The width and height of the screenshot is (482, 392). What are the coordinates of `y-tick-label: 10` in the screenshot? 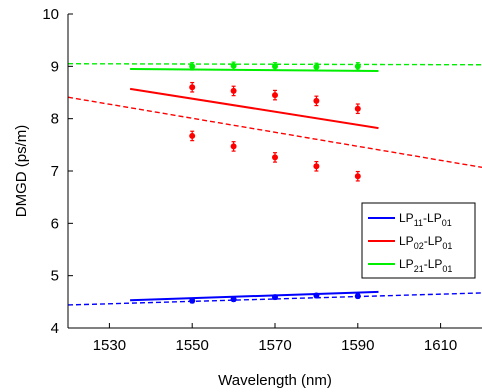 It's located at (50, 14).